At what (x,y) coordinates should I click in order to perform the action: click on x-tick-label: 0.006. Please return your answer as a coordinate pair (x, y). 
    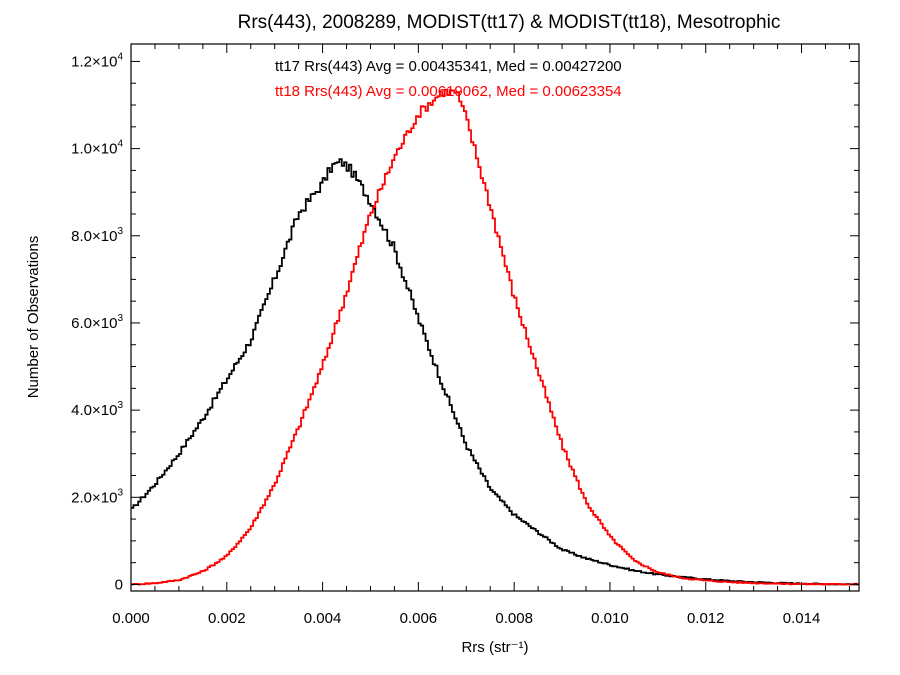
    Looking at the image, I should click on (419, 618).